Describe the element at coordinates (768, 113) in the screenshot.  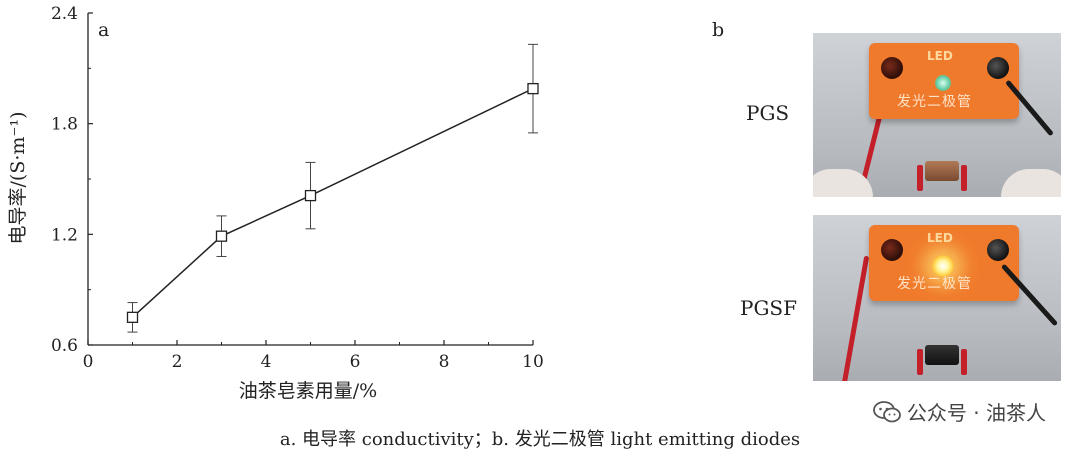
I see `photo-label-pgs: PGS` at that location.